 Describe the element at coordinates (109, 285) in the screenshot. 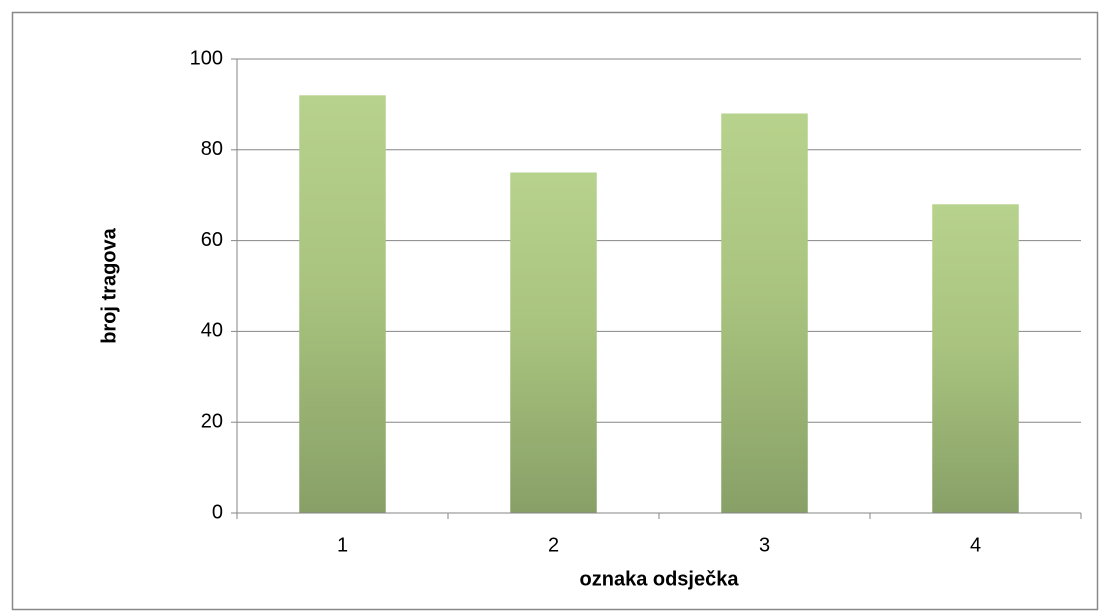

I see `y-axis-title: broj tragova` at that location.